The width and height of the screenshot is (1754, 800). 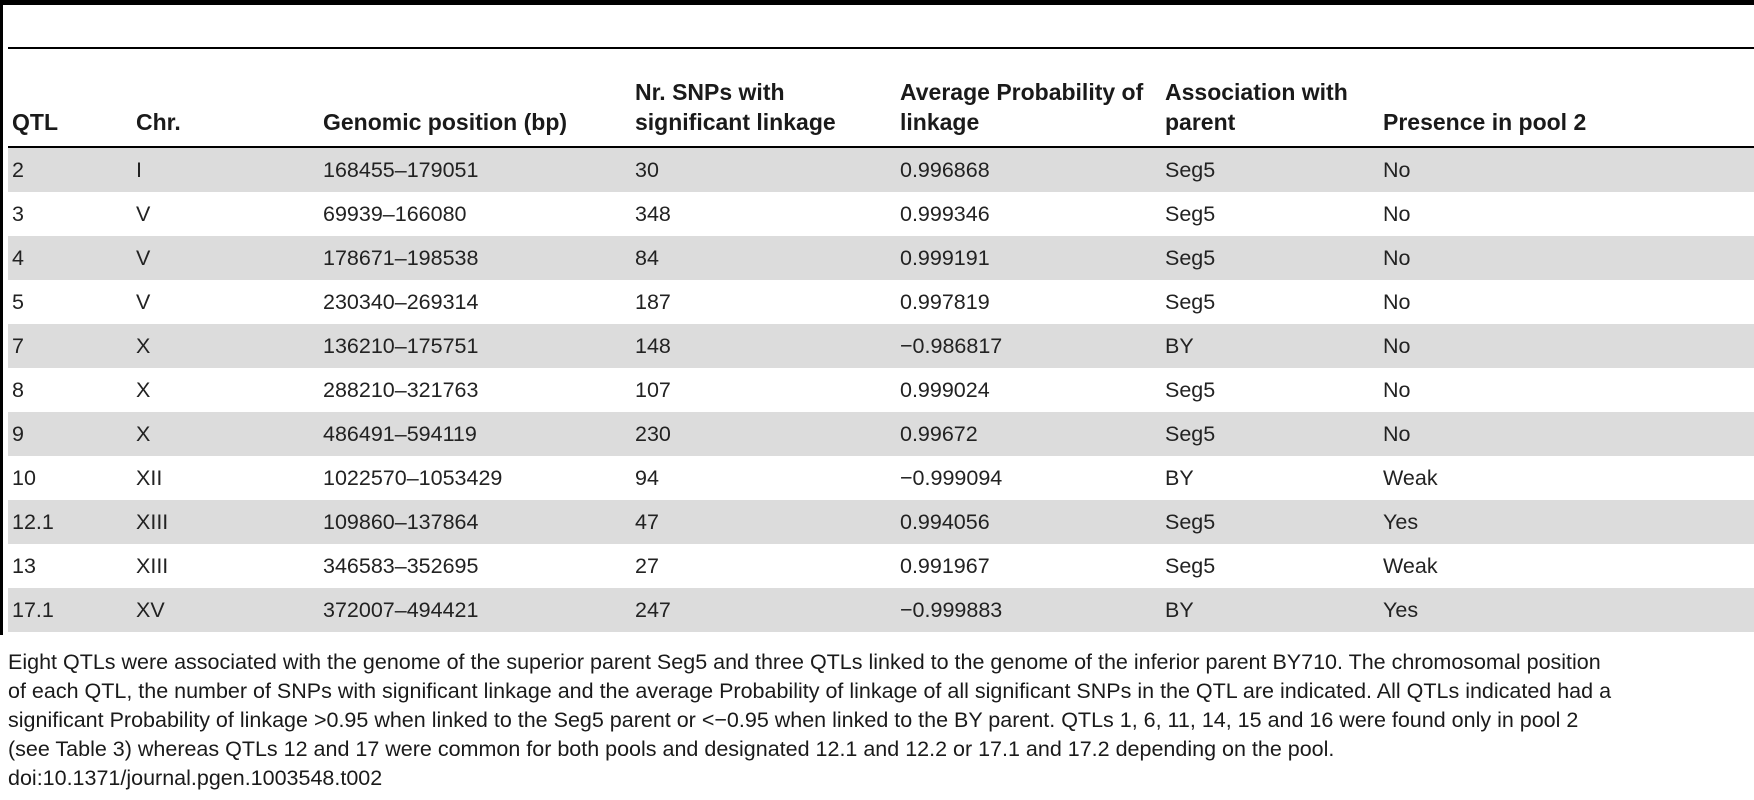 I want to click on table-row: 5 V 230340–269314 187 0.997819 Seg5 No, so click(x=881, y=302).